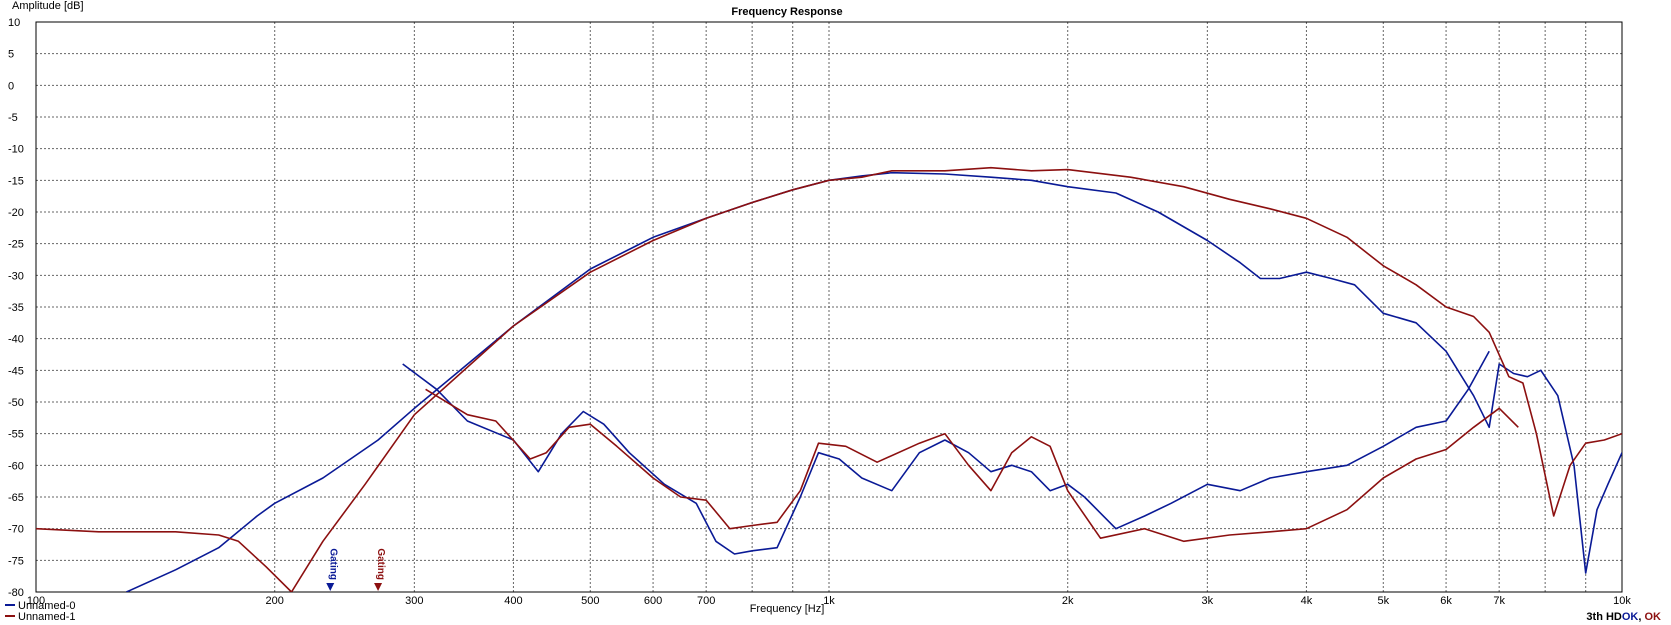 The width and height of the screenshot is (1671, 625). What do you see at coordinates (46, 606) in the screenshot?
I see `legend-label: Unnamed-0` at bounding box center [46, 606].